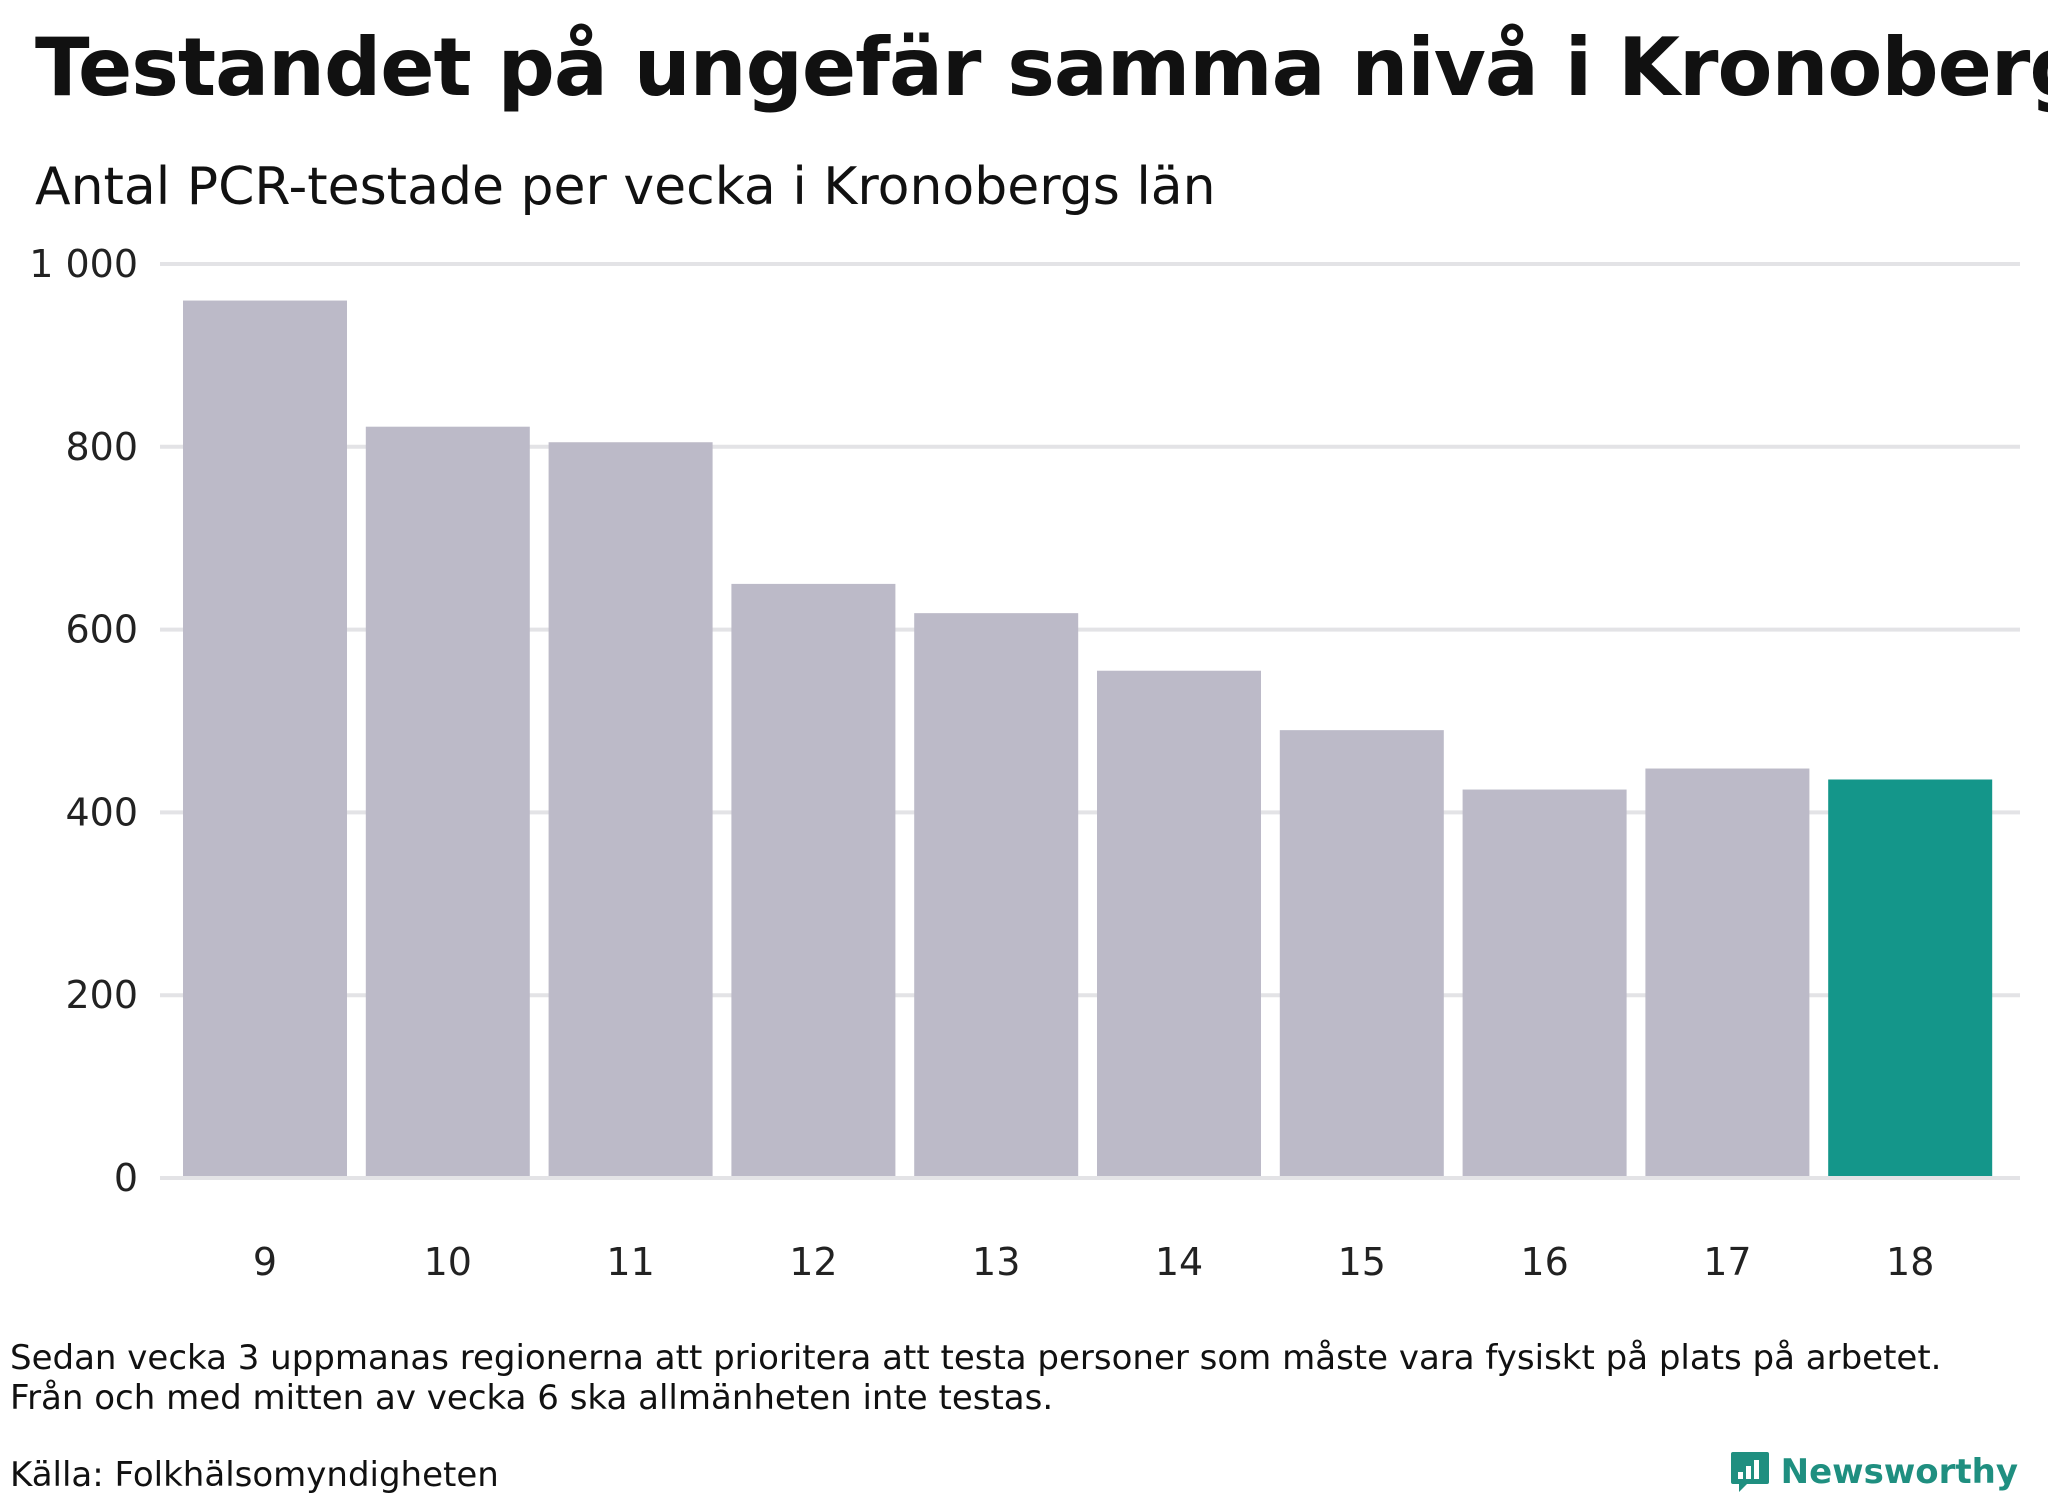  Describe the element at coordinates (101, 995) in the screenshot. I see `y-tick-label: 200` at that location.